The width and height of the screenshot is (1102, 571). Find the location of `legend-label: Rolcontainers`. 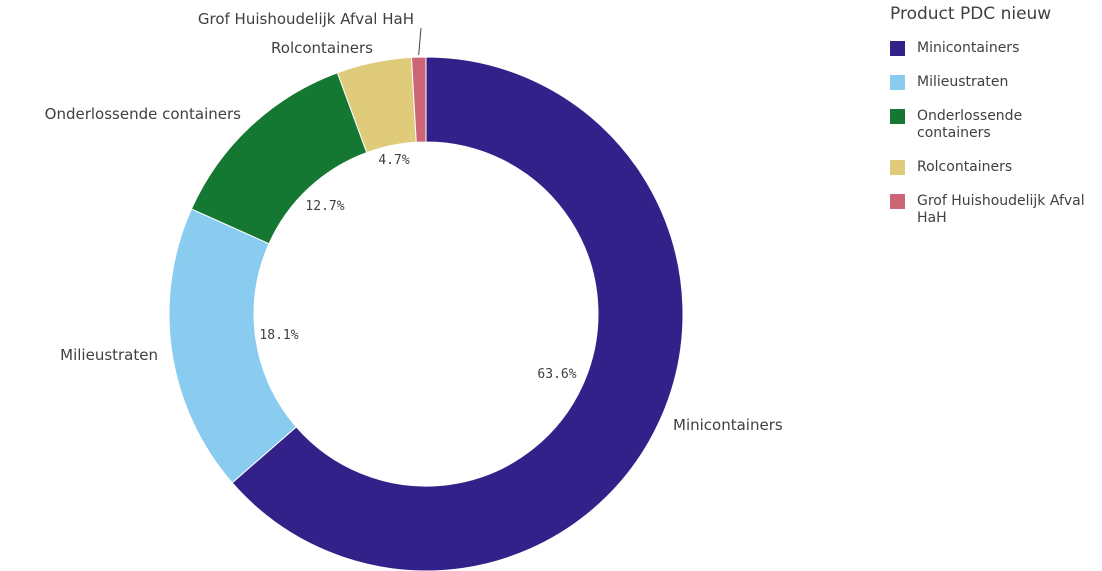

legend-label: Rolcontainers is located at coordinates (965, 167).